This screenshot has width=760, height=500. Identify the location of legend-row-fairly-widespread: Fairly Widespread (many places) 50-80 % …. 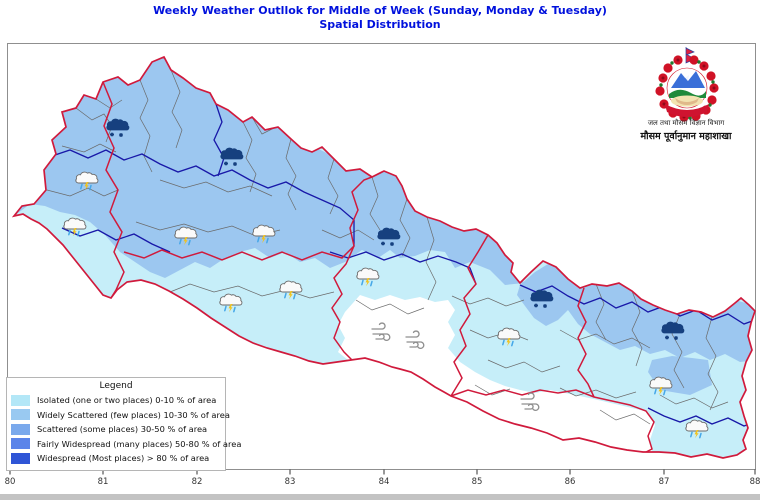
(126, 444).